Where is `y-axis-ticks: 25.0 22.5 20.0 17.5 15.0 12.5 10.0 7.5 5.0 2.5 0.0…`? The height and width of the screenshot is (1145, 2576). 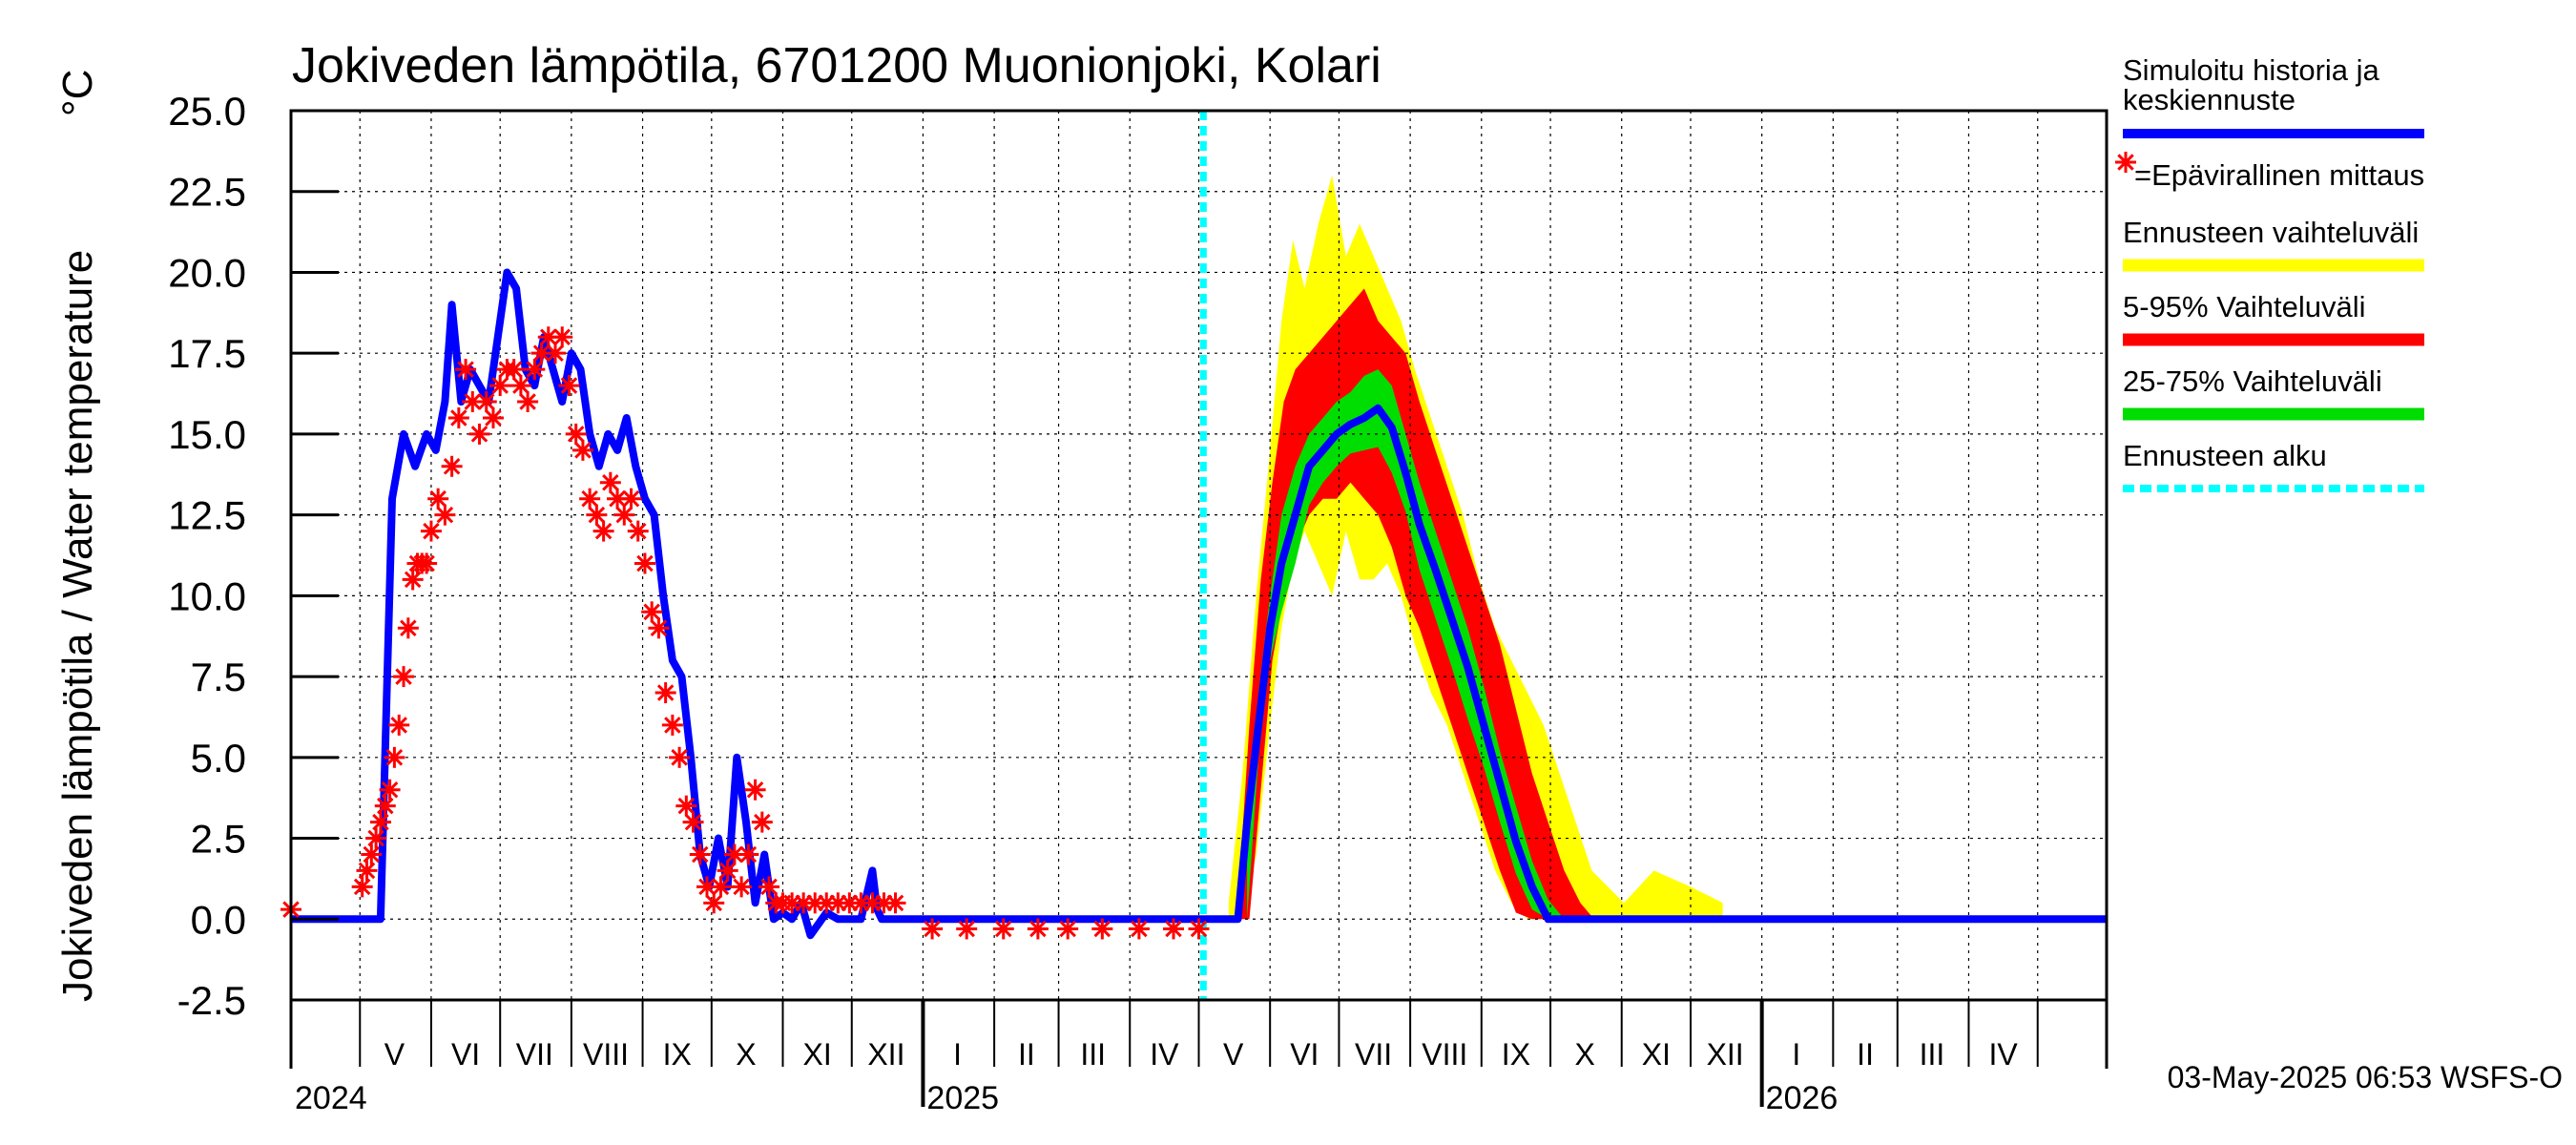
y-axis-ticks: 25.0 22.5 20.0 17.5 15.0 12.5 10.0 7.5 5.0 2.5 0.0… is located at coordinates (253, 556).